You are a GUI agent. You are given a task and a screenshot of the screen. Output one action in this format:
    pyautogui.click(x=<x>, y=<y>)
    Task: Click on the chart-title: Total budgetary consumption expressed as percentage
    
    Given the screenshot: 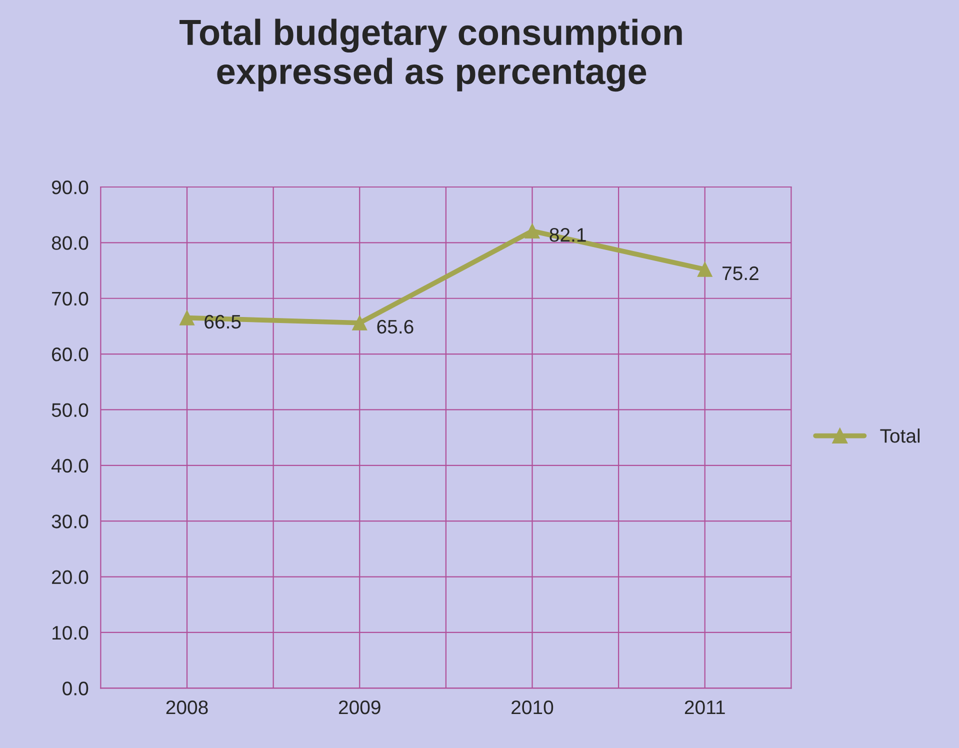 What is the action you would take?
    pyautogui.click(x=431, y=55)
    